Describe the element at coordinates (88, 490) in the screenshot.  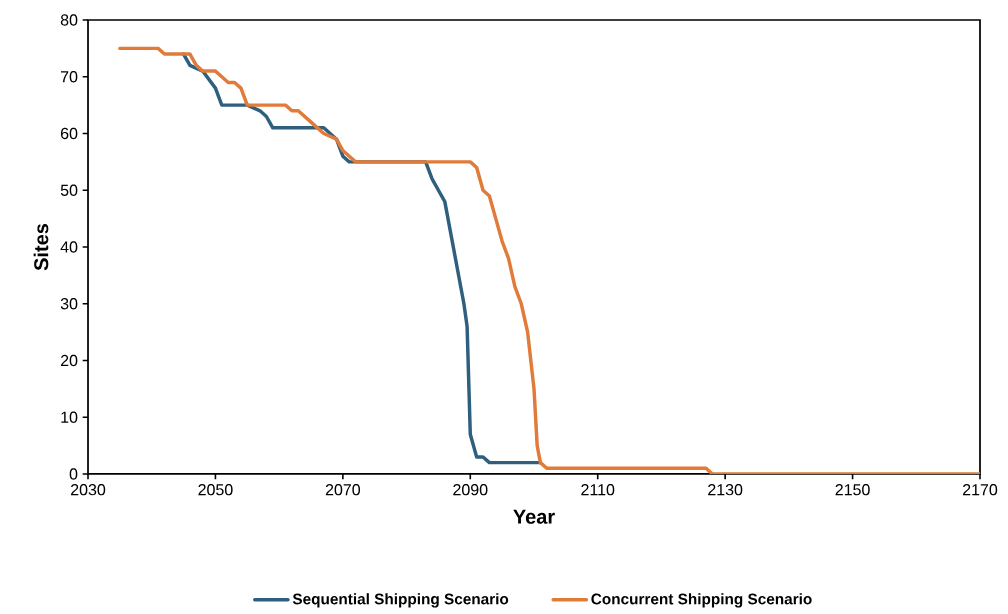
I see `x-tick-label: 2030` at that location.